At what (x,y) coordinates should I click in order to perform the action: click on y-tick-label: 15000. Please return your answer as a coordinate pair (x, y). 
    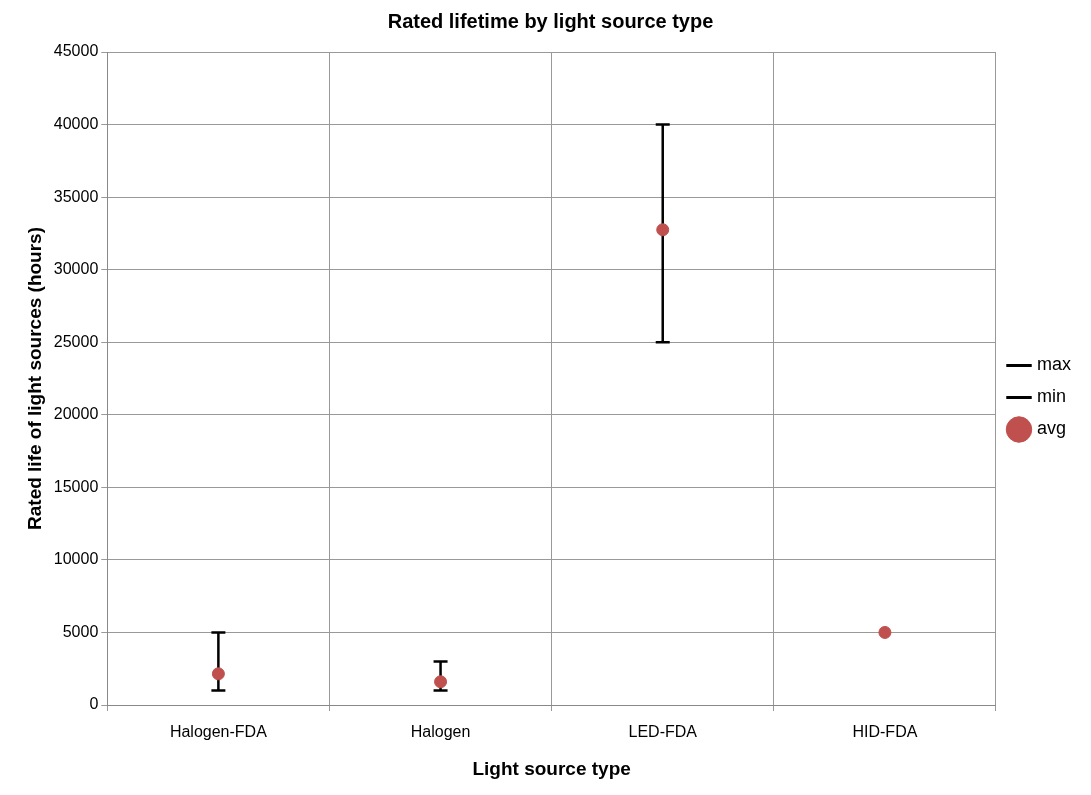
    Looking at the image, I should click on (76, 486).